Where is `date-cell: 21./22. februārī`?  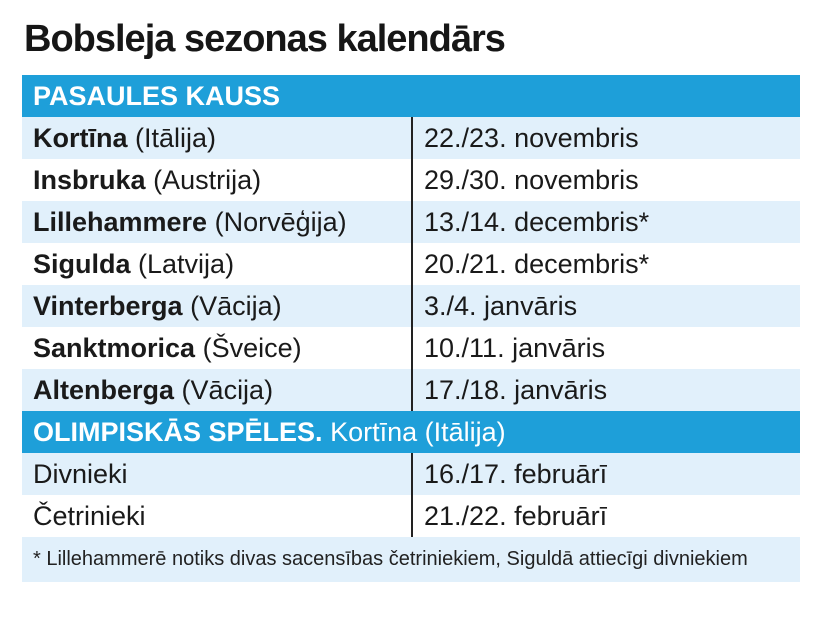
date-cell: 21./22. februārī is located at coordinates (605, 516).